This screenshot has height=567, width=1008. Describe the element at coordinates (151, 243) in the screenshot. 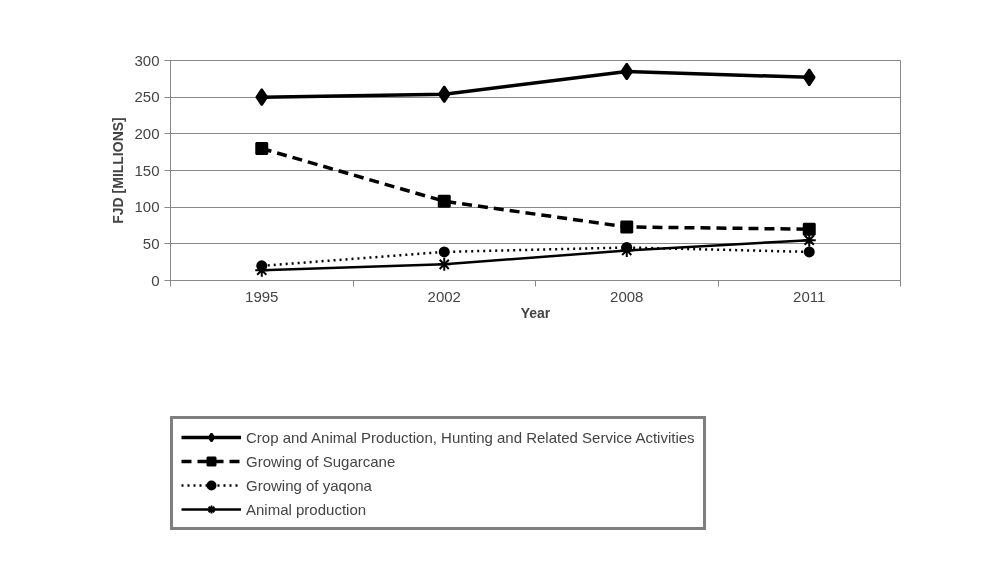

I see `y-tick-label: 50` at that location.